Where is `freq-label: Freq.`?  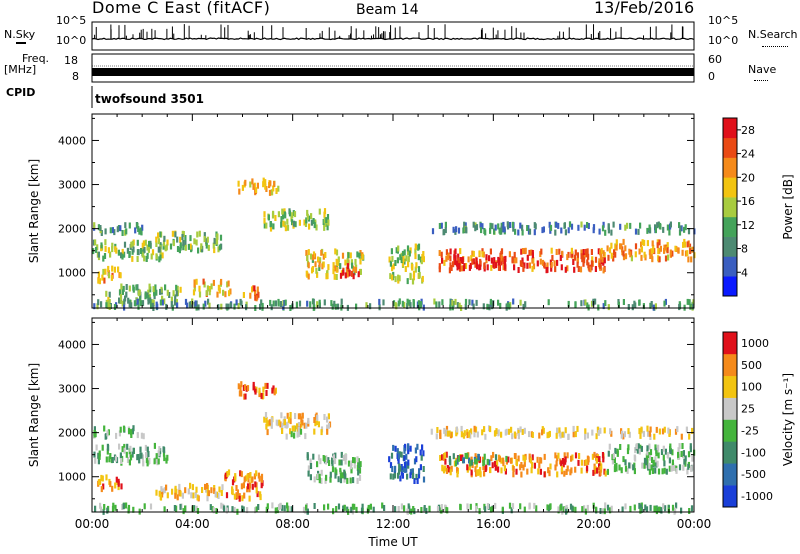 freq-label: Freq. is located at coordinates (36, 58).